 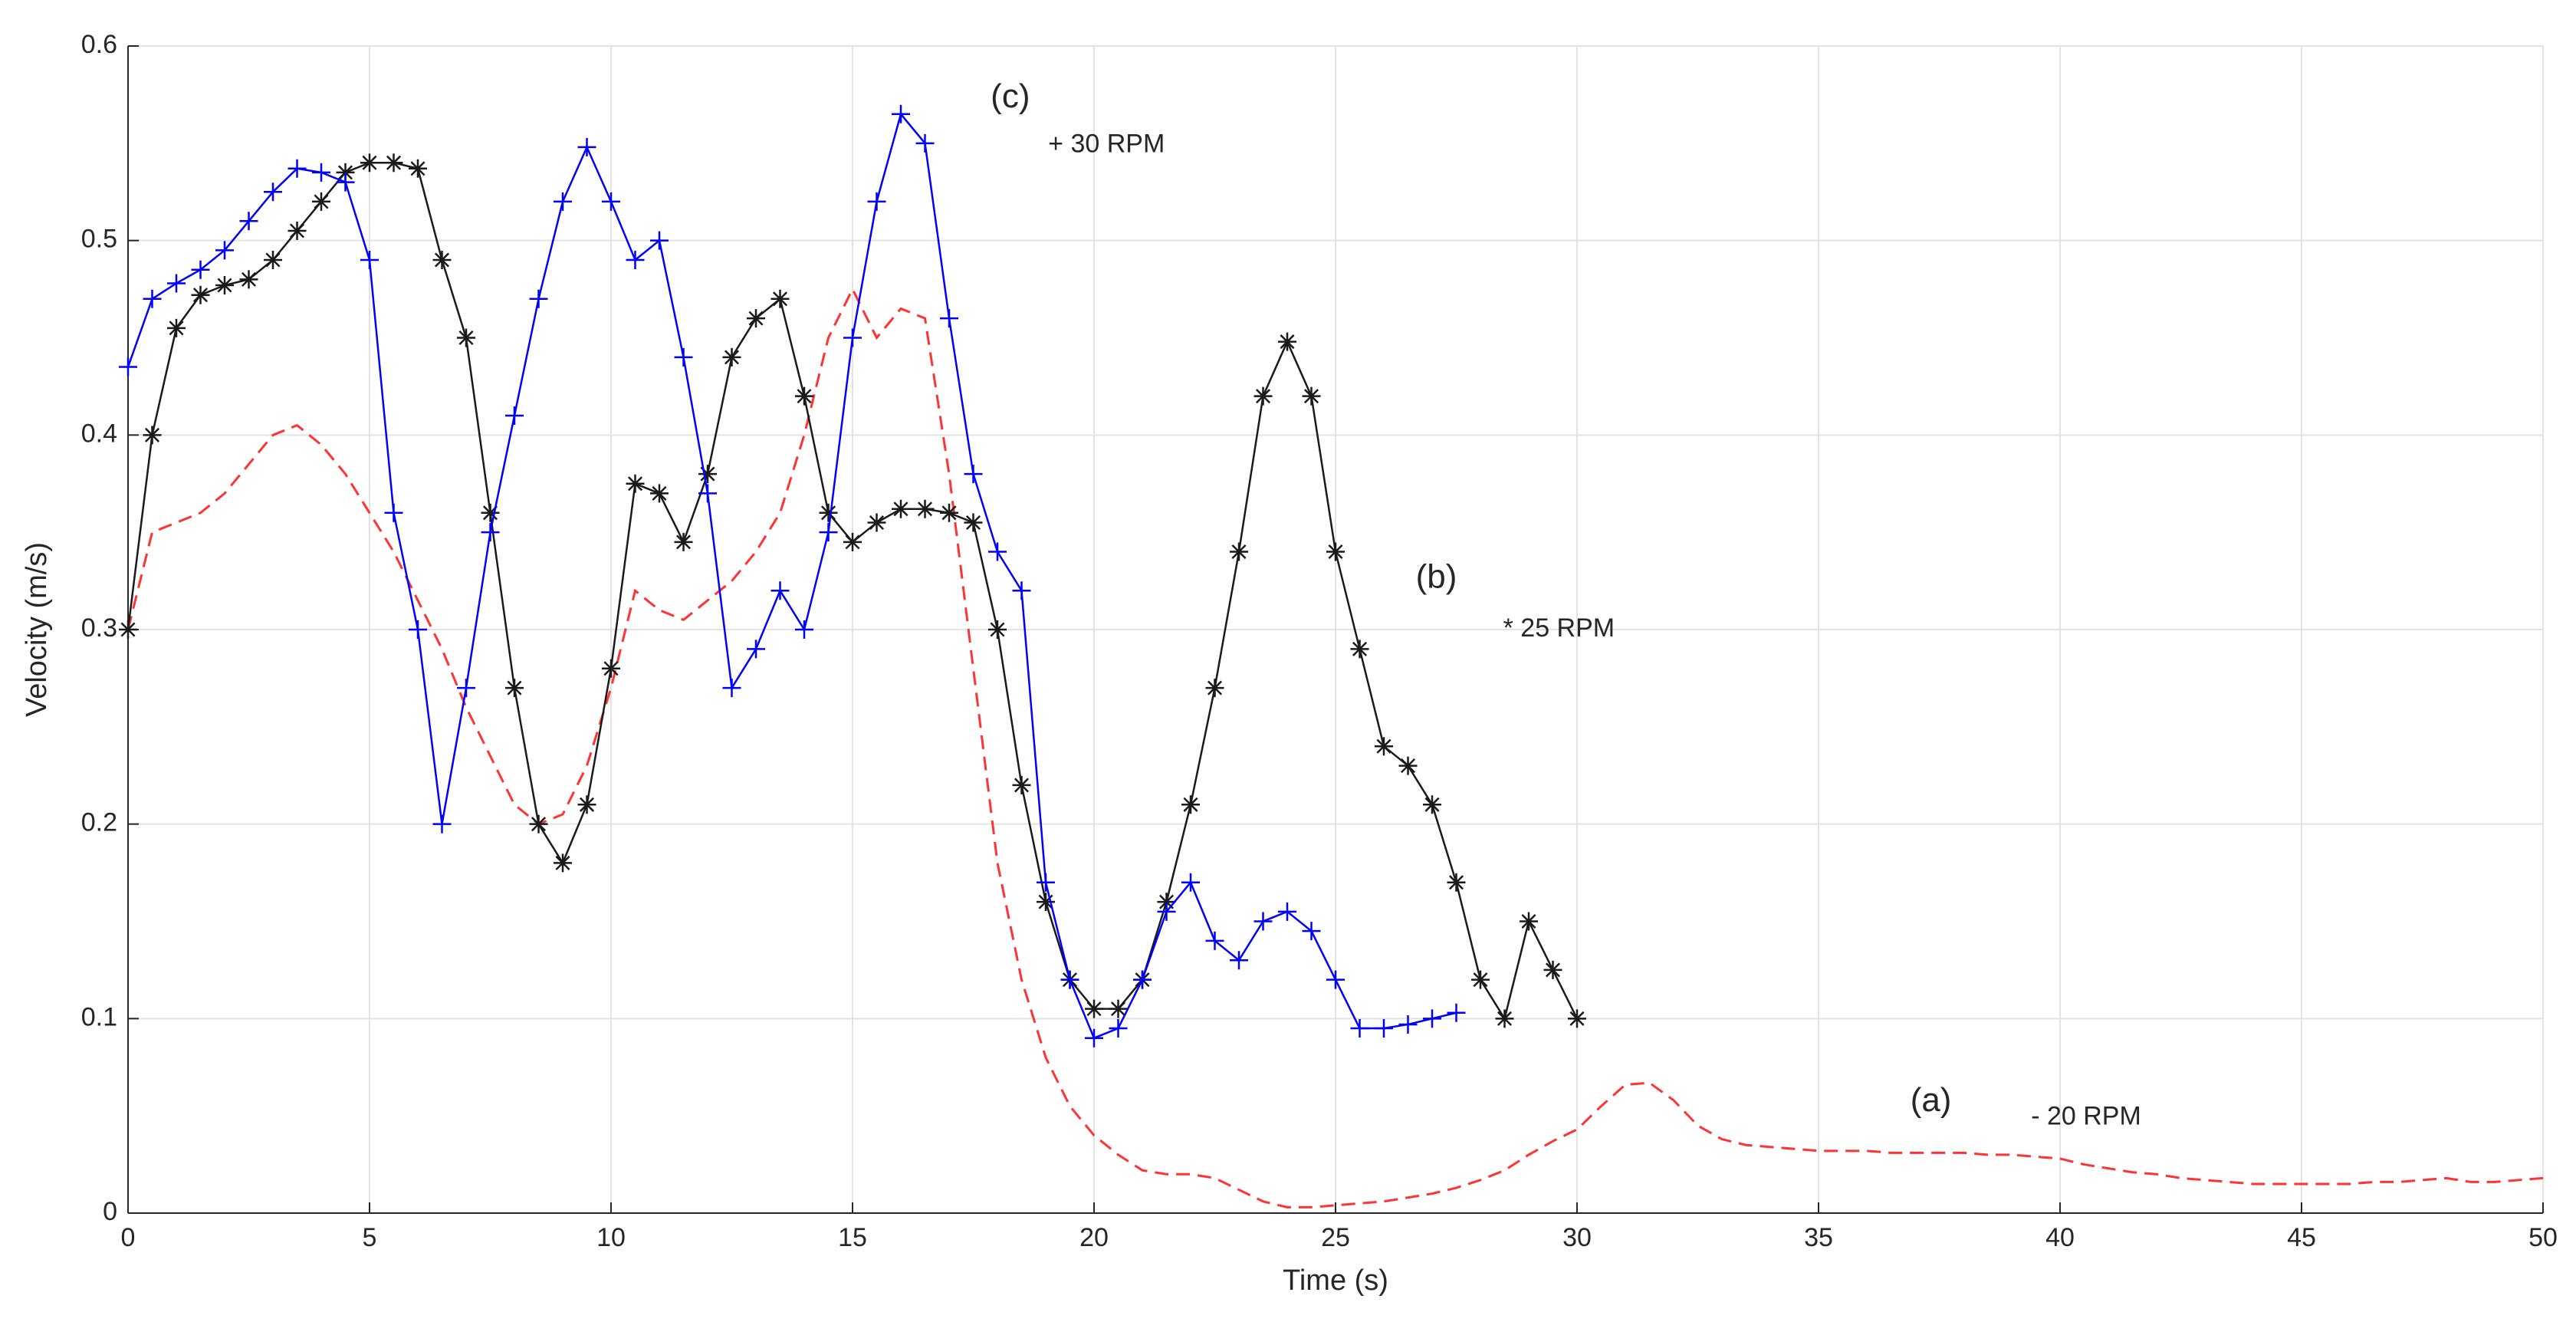 I want to click on x-axis-label: Time (s), so click(x=1336, y=1280).